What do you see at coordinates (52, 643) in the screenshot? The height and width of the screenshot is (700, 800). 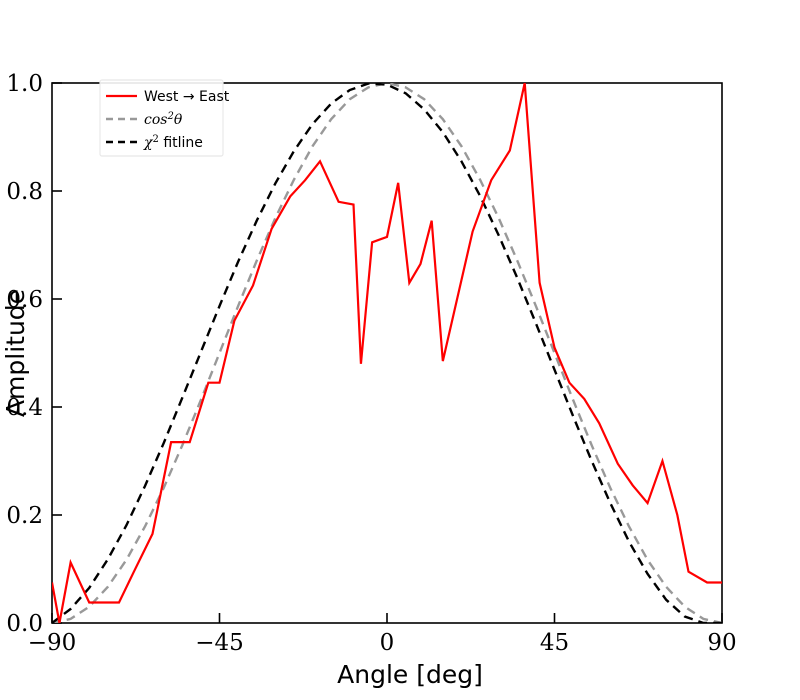 I see `x-tick-label-0: −90` at bounding box center [52, 643].